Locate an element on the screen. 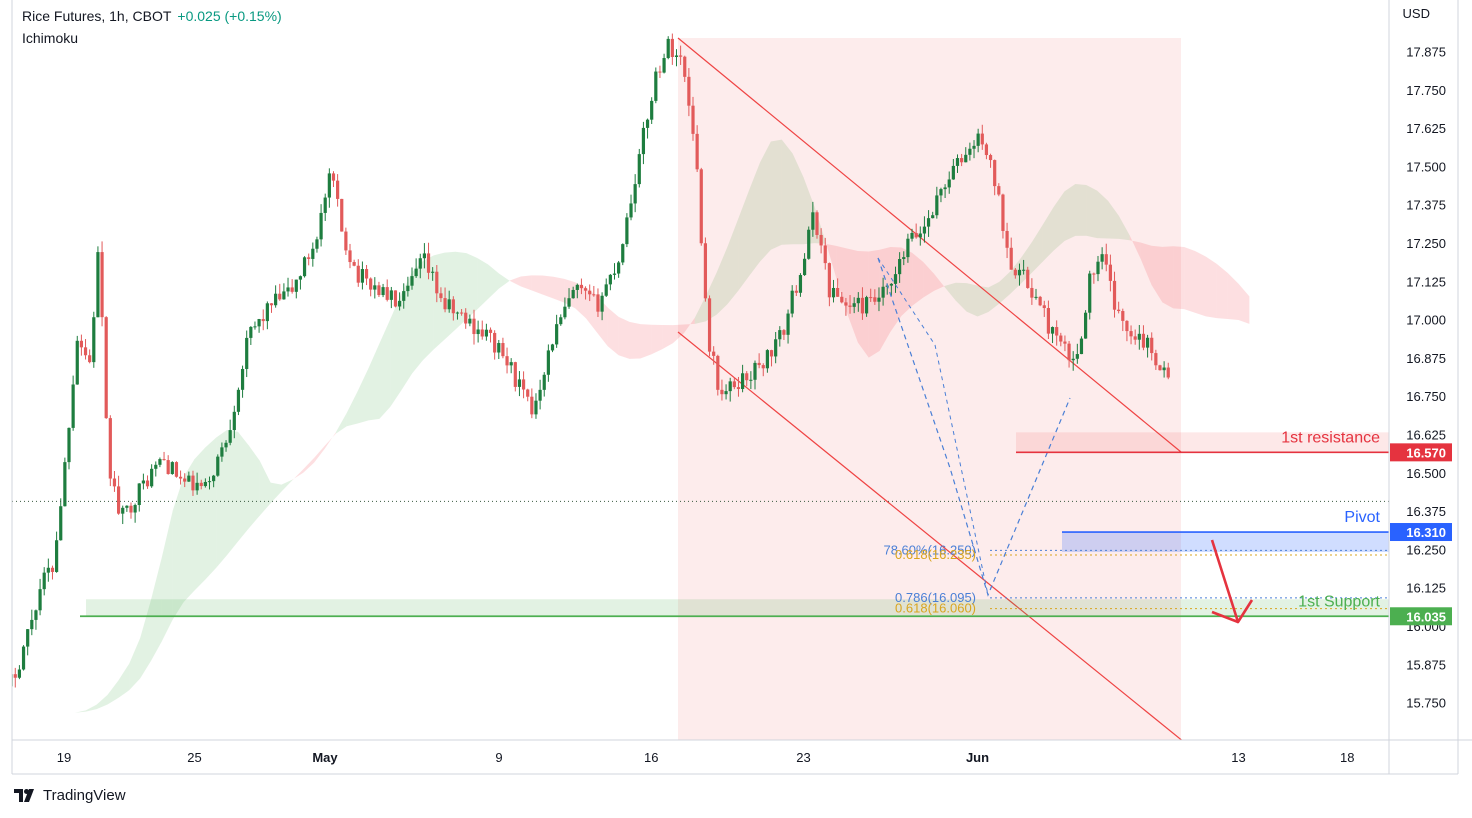 This screenshot has width=1472, height=818. y-tick-label: 16.500 is located at coordinates (1426, 473).